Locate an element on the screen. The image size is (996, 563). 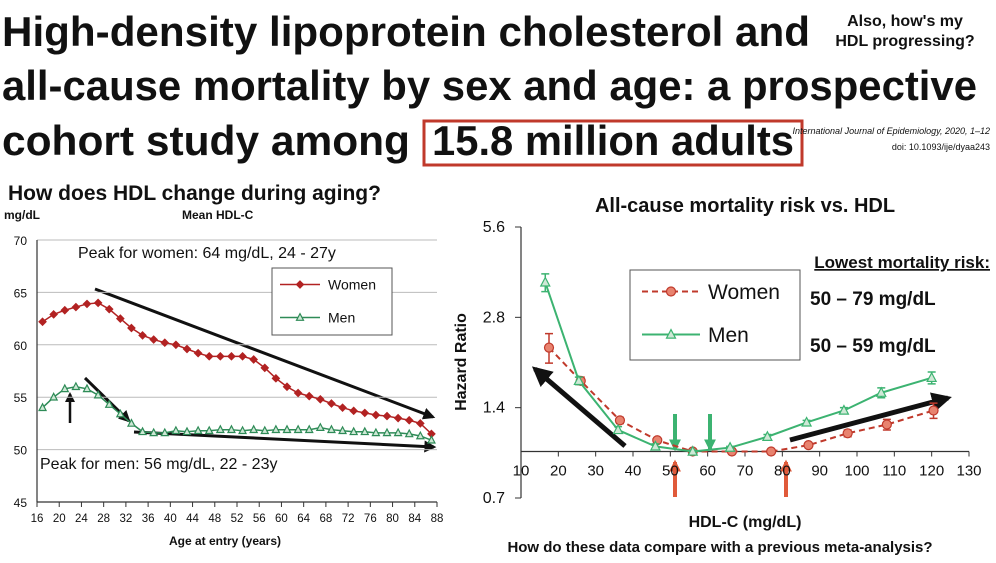
right-title: All-cause mortality risk vs. HDL is located at coordinates (745, 206).